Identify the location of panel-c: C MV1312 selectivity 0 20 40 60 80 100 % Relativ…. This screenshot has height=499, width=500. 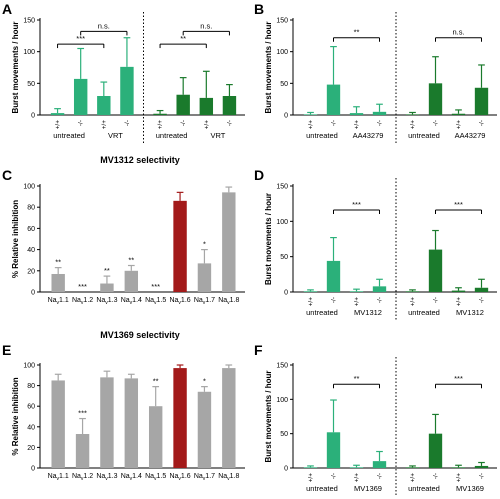
(123, 230).